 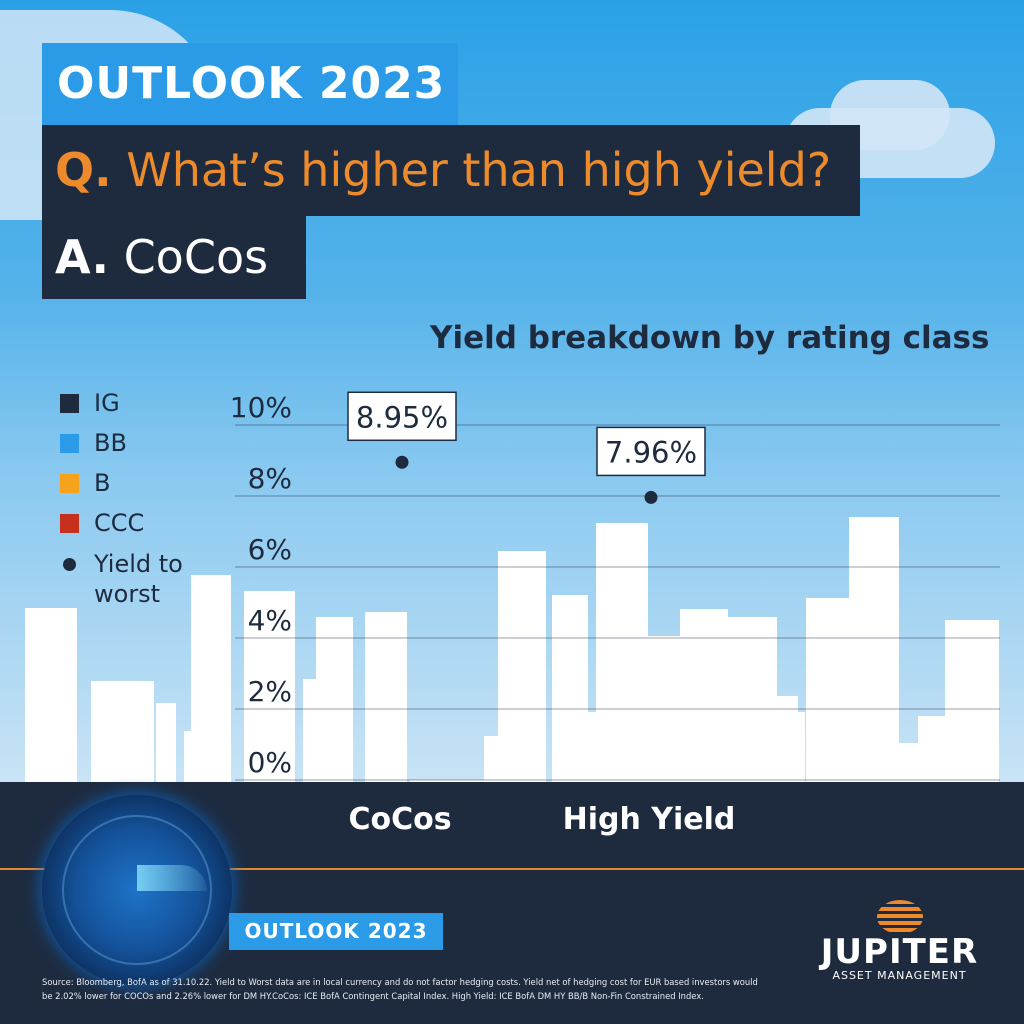 I want to click on y-tick-label: 0%, so click(x=270, y=762).